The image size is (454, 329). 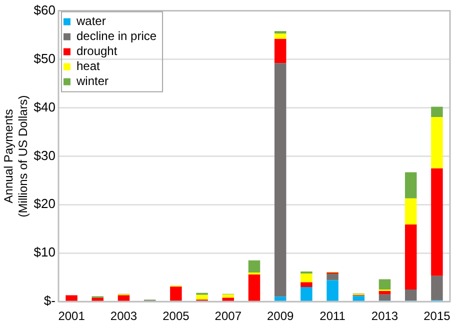 What do you see at coordinates (333, 316) in the screenshot?
I see `x-tick-label: 2011` at bounding box center [333, 316].